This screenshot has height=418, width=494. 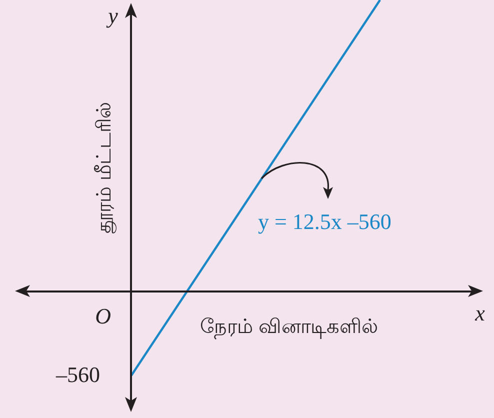 What do you see at coordinates (325, 221) in the screenshot?
I see `annotation: y = 12.5x –560` at bounding box center [325, 221].